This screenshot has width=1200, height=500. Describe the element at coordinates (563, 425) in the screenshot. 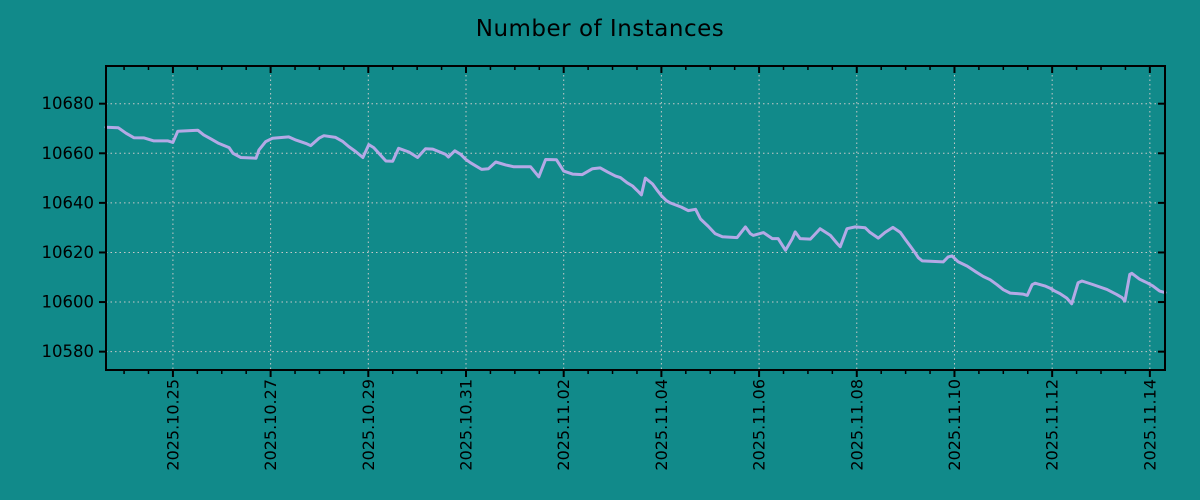

I see `x-tick-label: 2025.11.02` at that location.